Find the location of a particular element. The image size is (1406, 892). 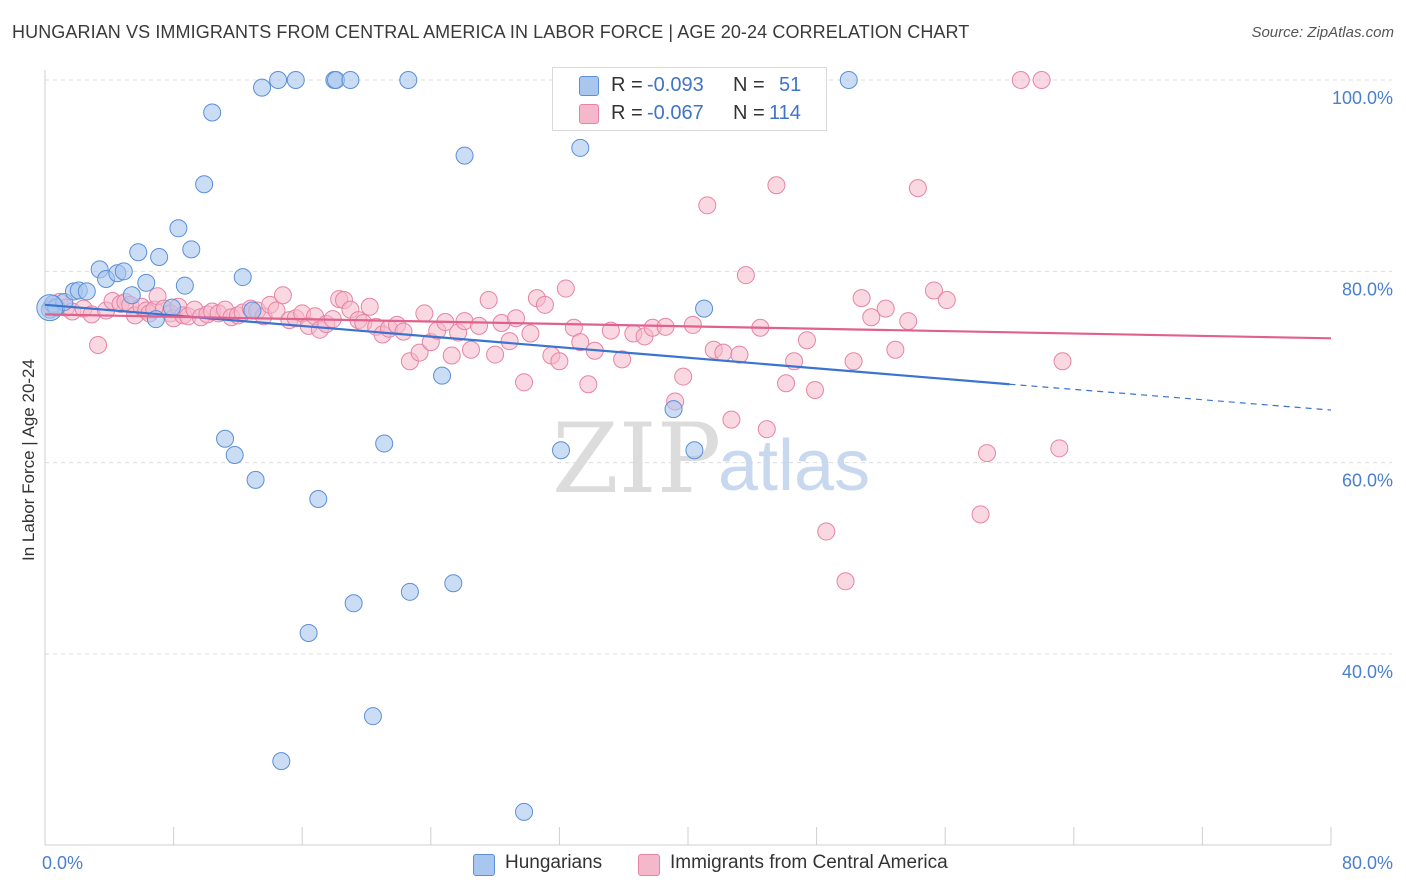

legend-n-value: 51 is located at coordinates (790, 85).